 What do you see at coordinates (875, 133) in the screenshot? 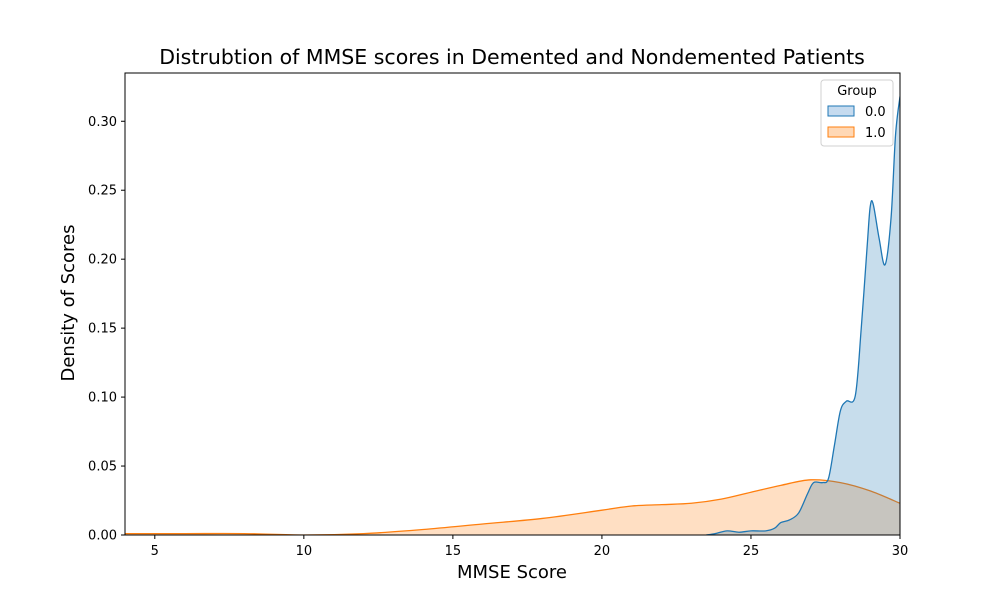
I see `legend-label-1: 1.0` at bounding box center [875, 133].